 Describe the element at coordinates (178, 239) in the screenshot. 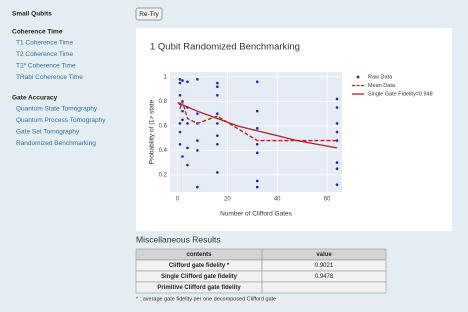

I see `results-title: Miscellaneous Results` at that location.